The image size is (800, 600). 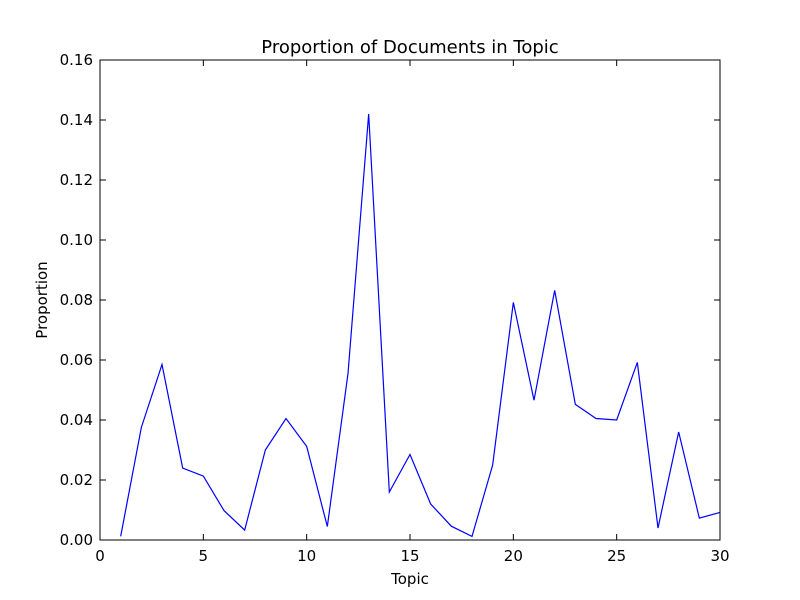 I want to click on x-tick-label: 5, so click(x=204, y=556).